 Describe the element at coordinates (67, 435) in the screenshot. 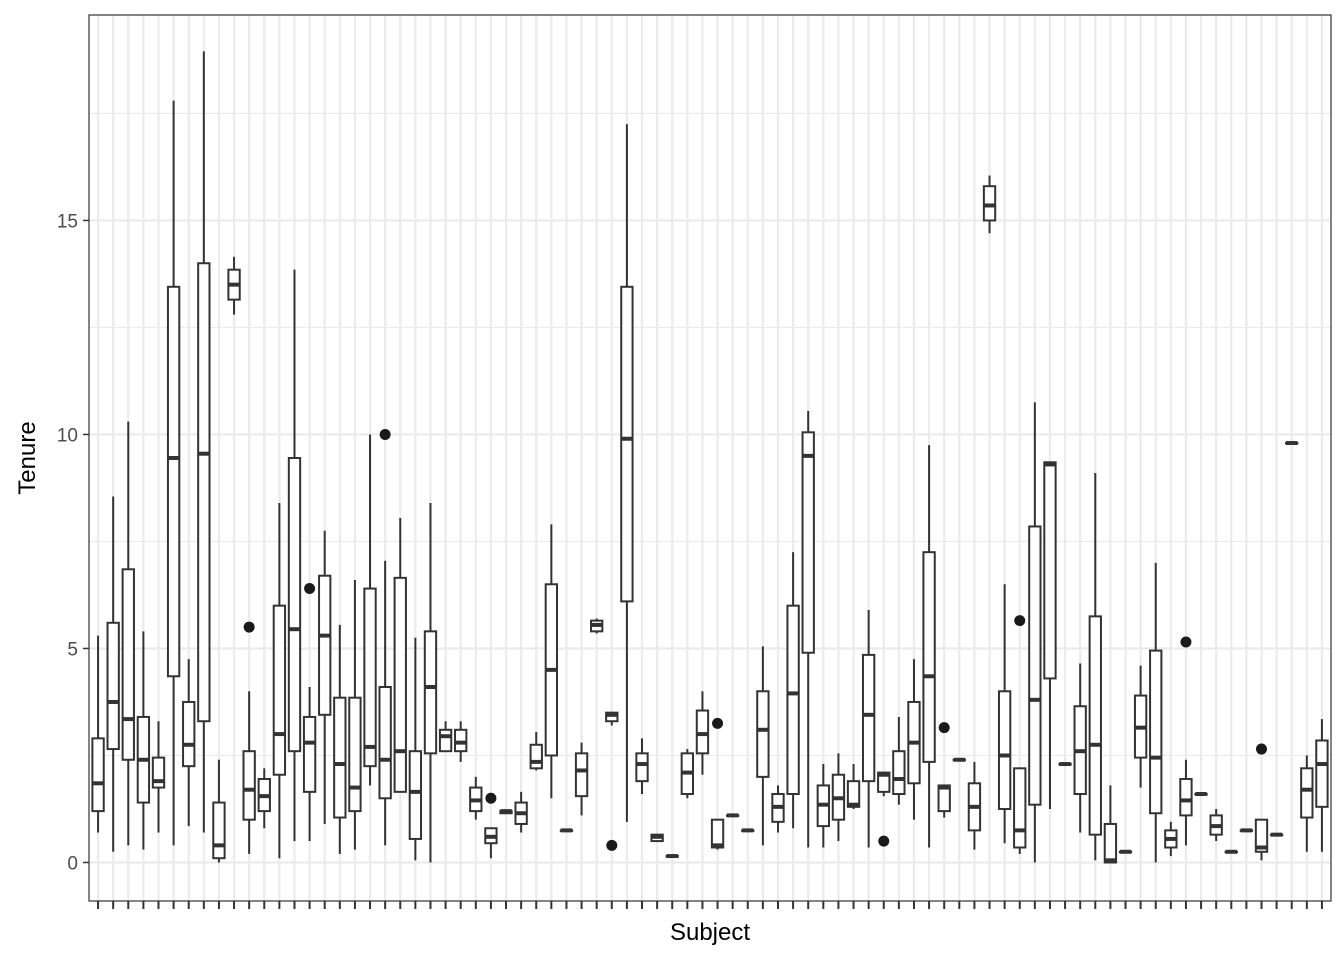

I see `y-tick-label: 10` at that location.